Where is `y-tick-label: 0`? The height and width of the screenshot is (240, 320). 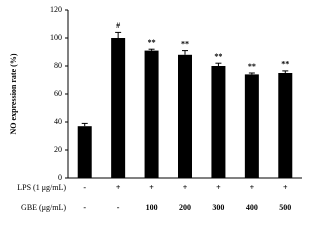 y-tick-label: 0 is located at coordinates (60, 177).